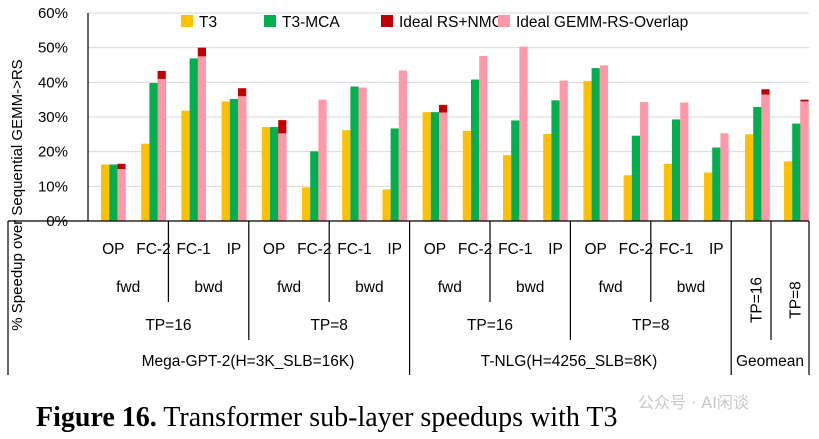 This screenshot has height=439, width=819. I want to click on group-label-model: Geomean, so click(770, 361).